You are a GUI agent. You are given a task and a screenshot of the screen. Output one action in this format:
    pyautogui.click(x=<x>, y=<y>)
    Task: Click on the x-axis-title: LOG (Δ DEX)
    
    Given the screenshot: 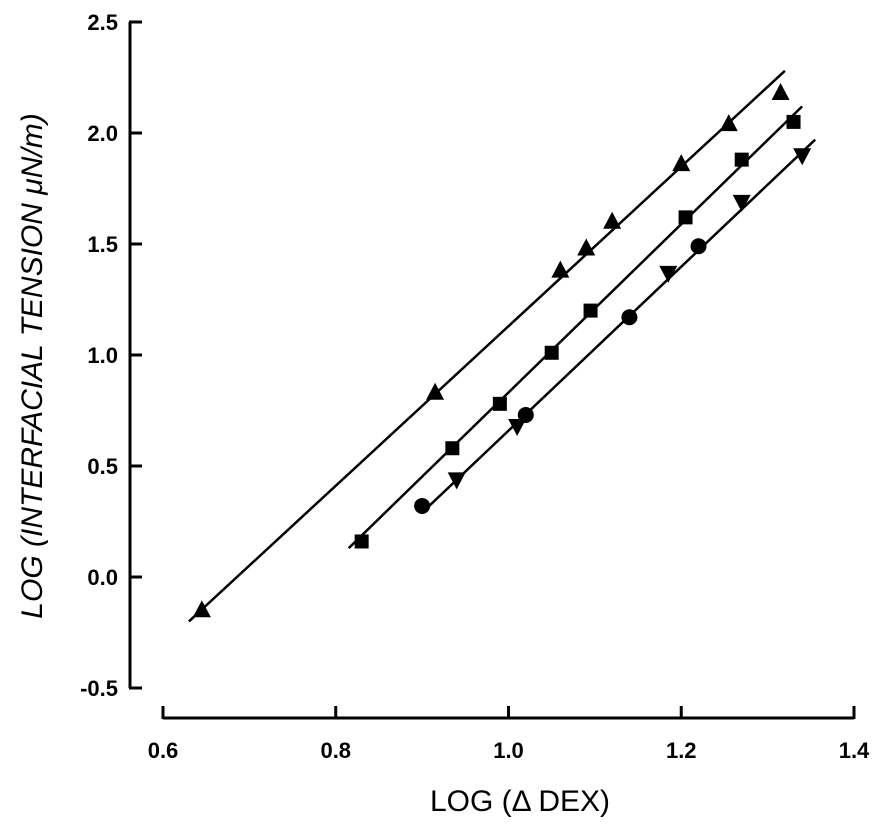 What is the action you would take?
    pyautogui.click(x=520, y=801)
    